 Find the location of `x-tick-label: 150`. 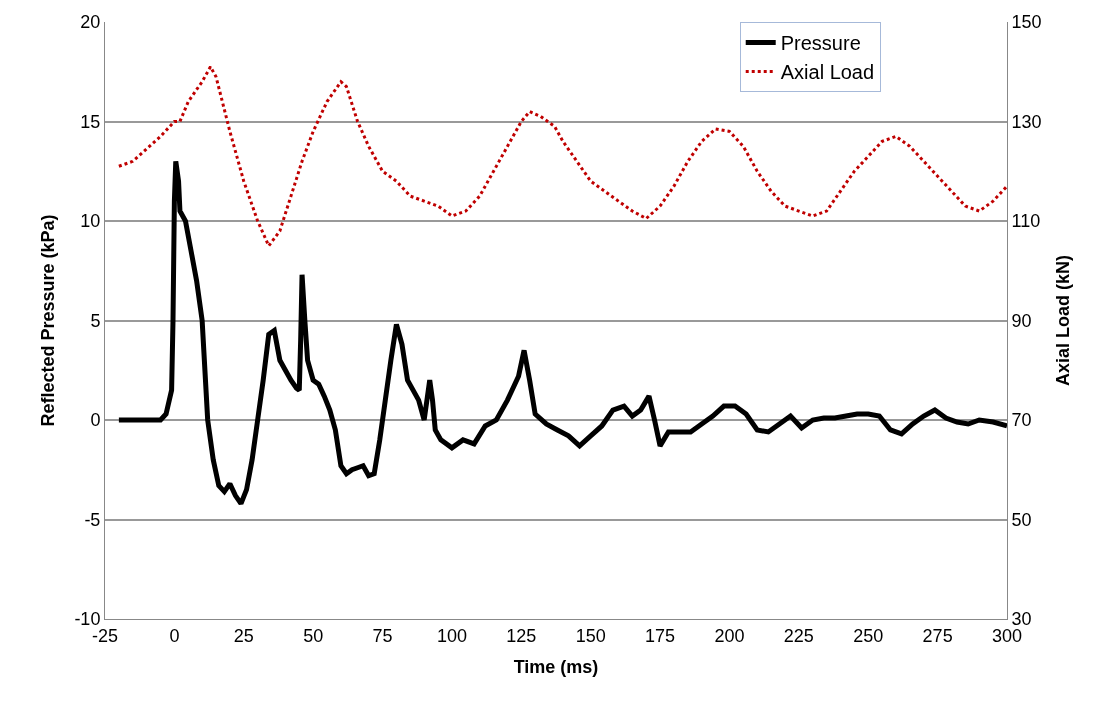

x-tick-label: 150 is located at coordinates (590, 635).